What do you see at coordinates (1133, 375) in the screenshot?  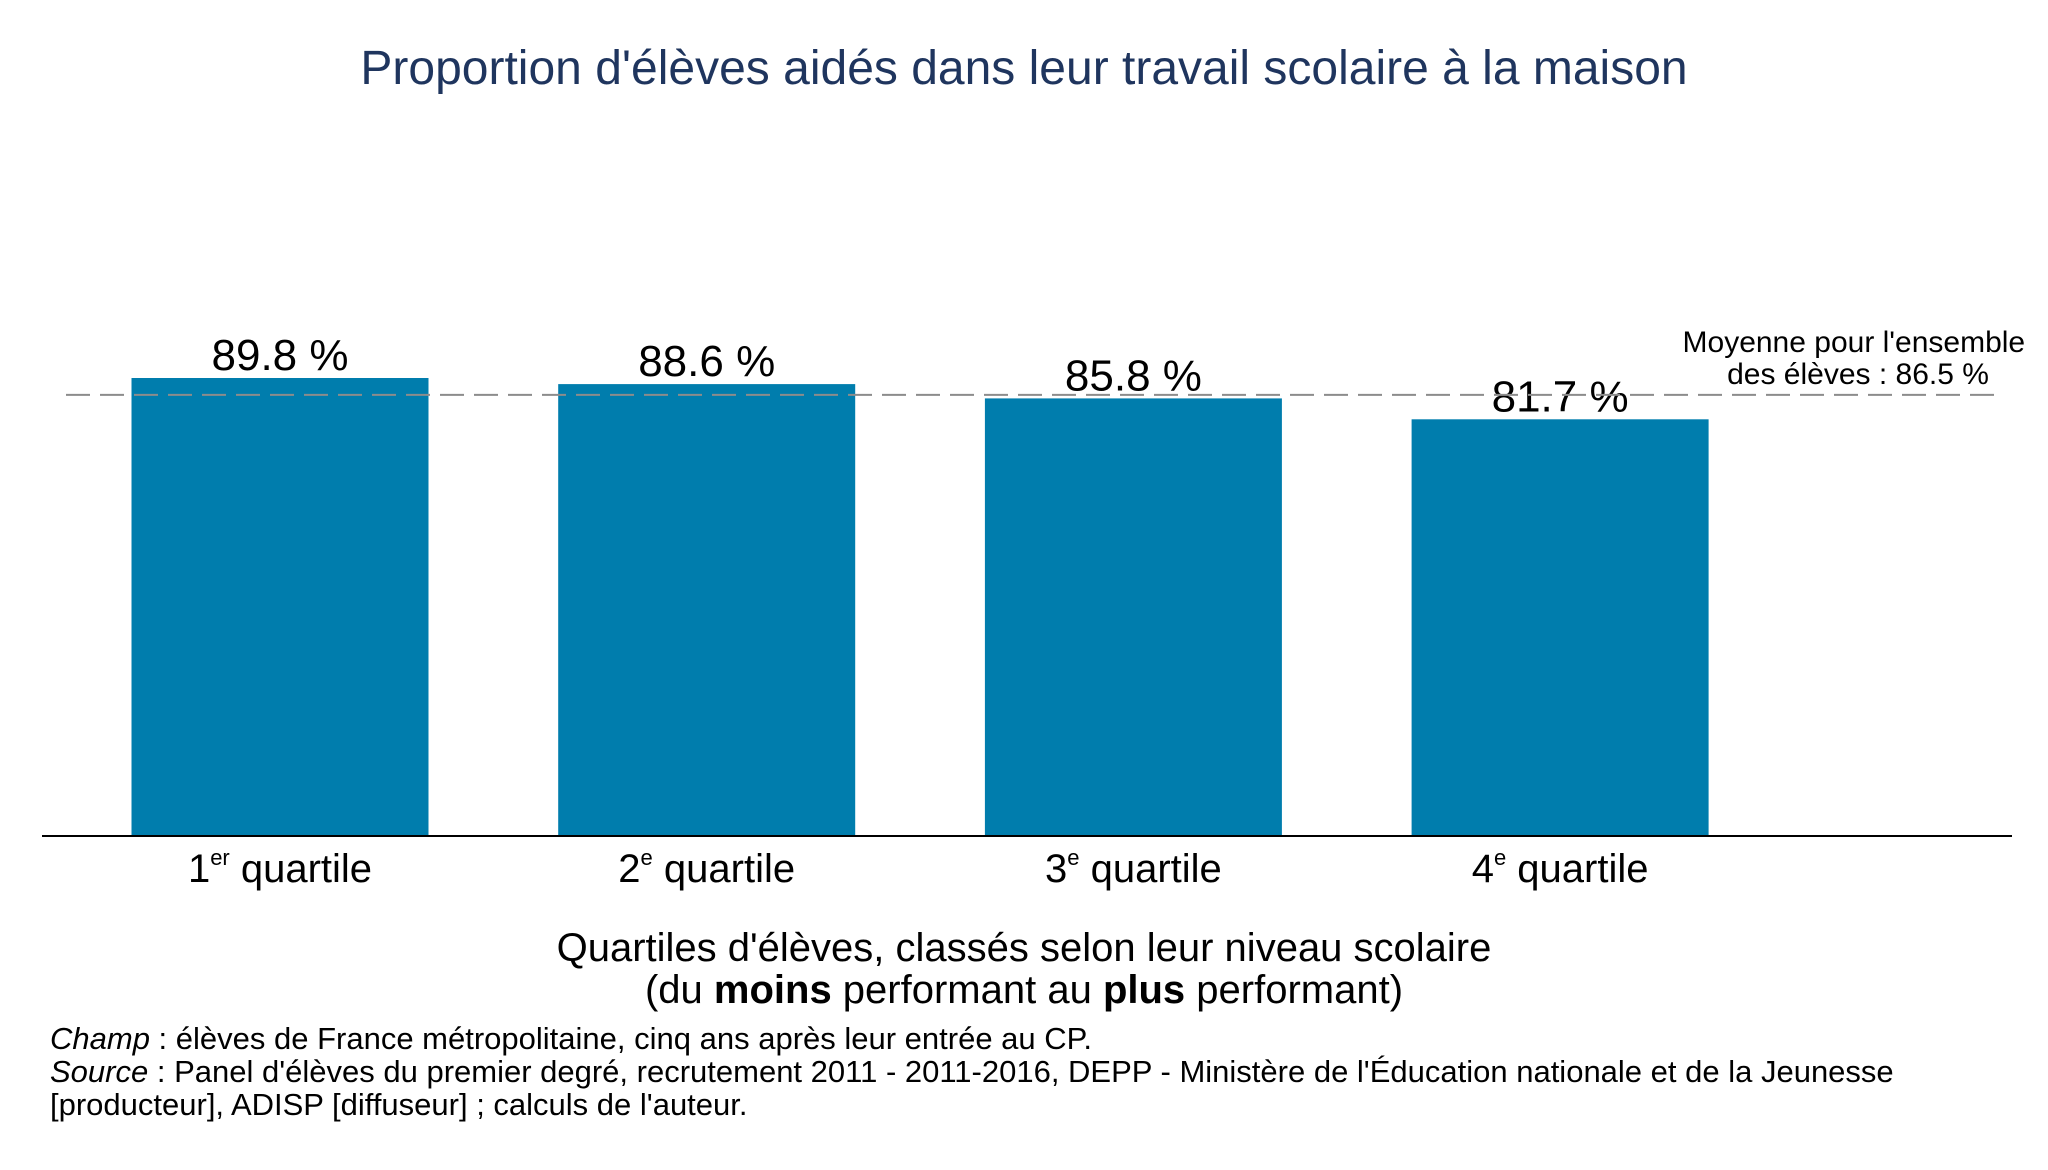 I see `bar-value-label: 85.8 %` at bounding box center [1133, 375].